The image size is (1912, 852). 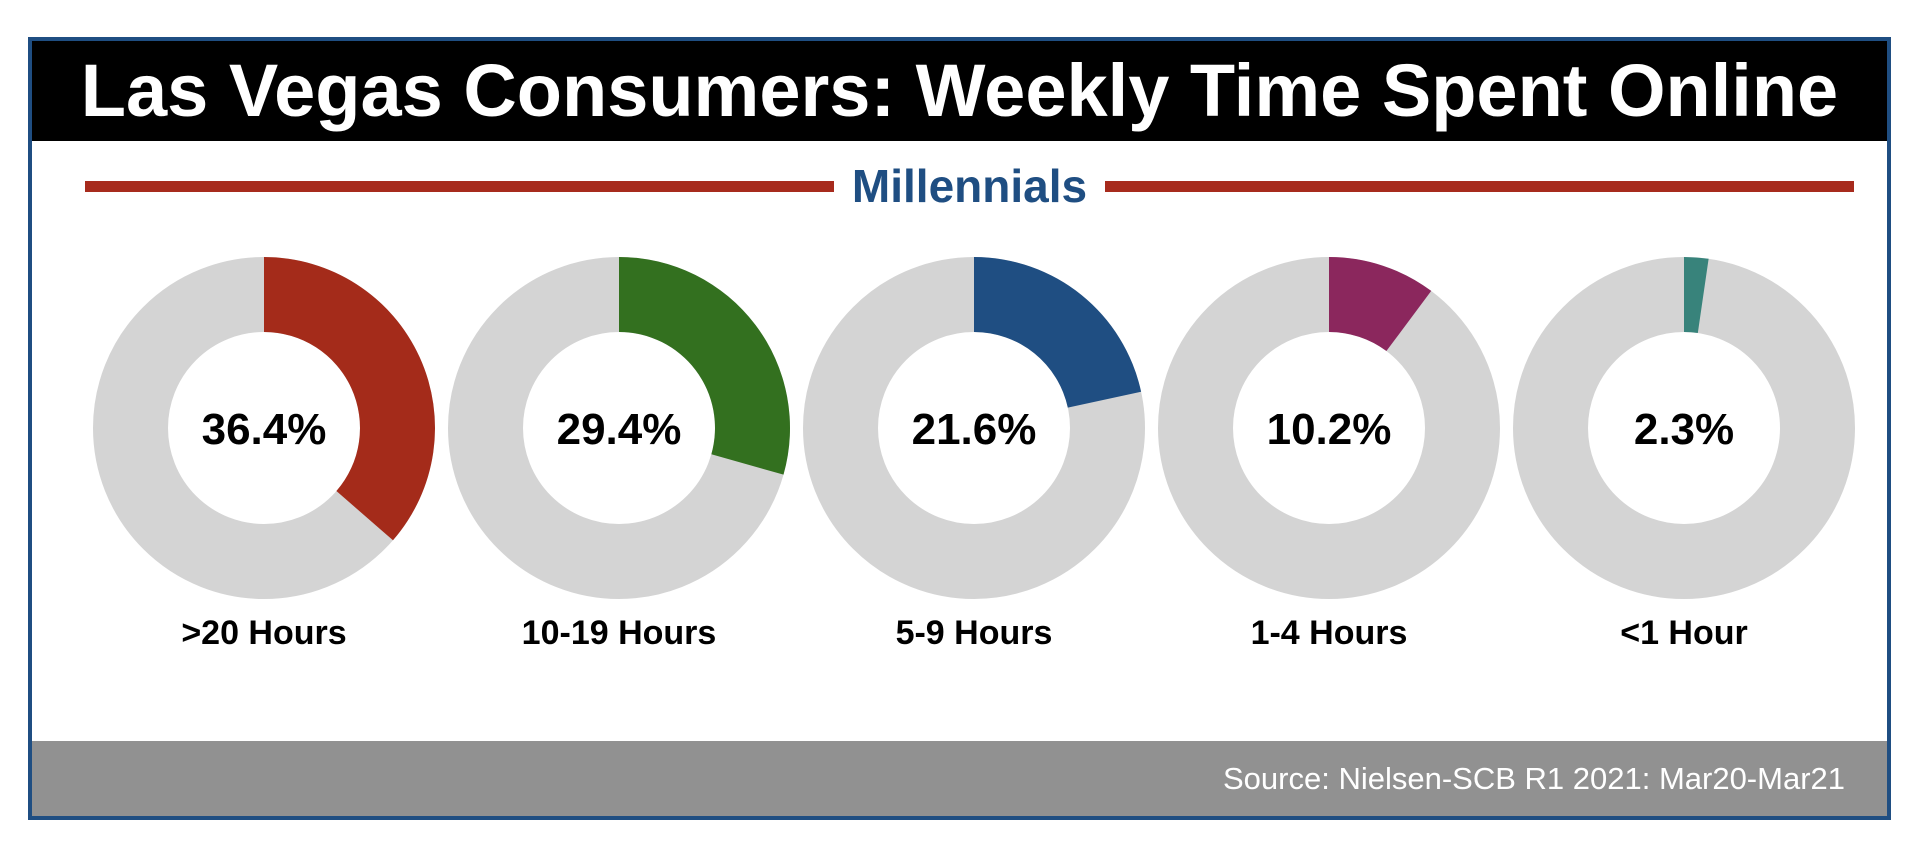 I want to click on value-label: 29.4%, so click(x=619, y=429).